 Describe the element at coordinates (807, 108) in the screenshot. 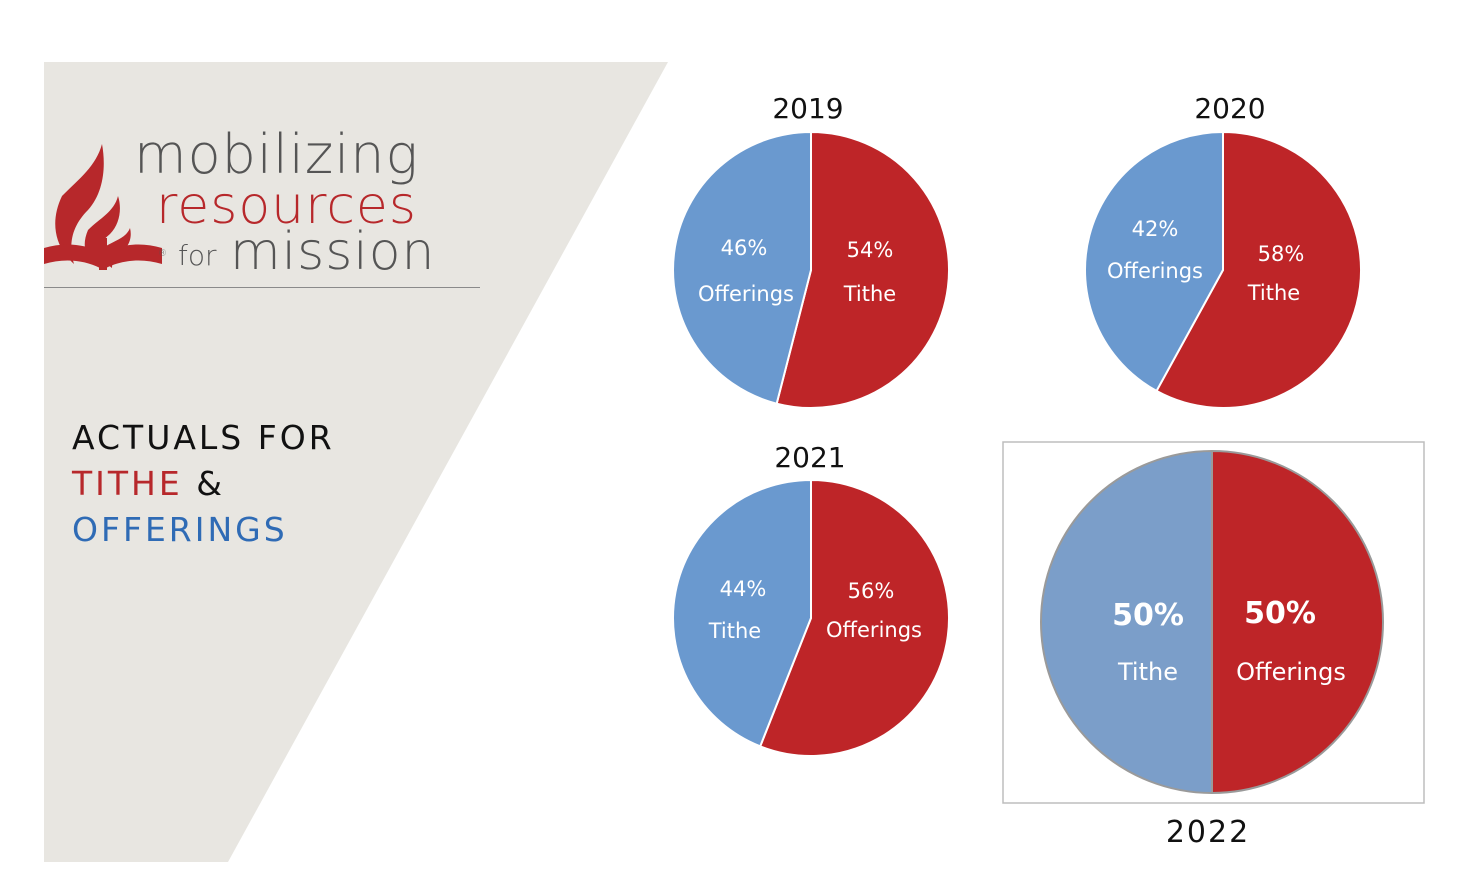

I see `chart-title-2019: 2019` at that location.